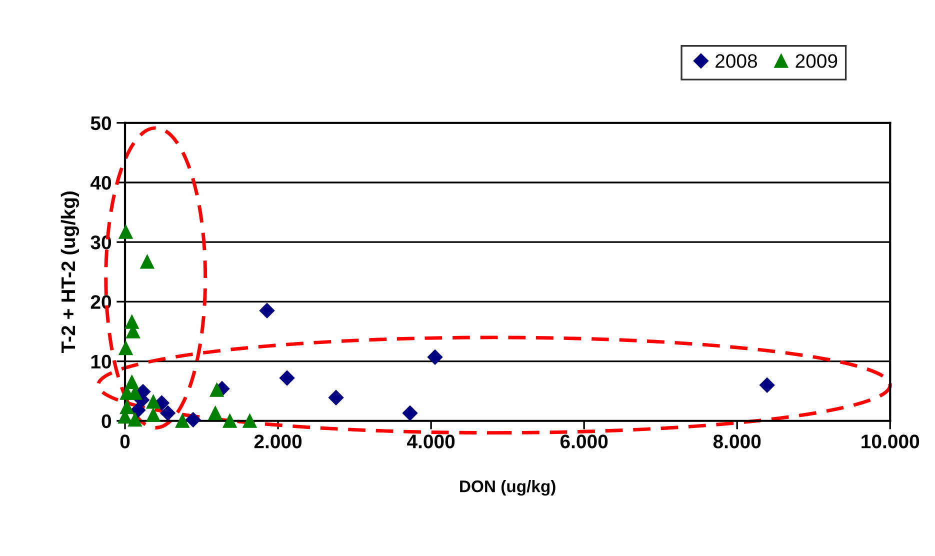  I want to click on x-axis-title: DON (ug/kg), so click(508, 488).